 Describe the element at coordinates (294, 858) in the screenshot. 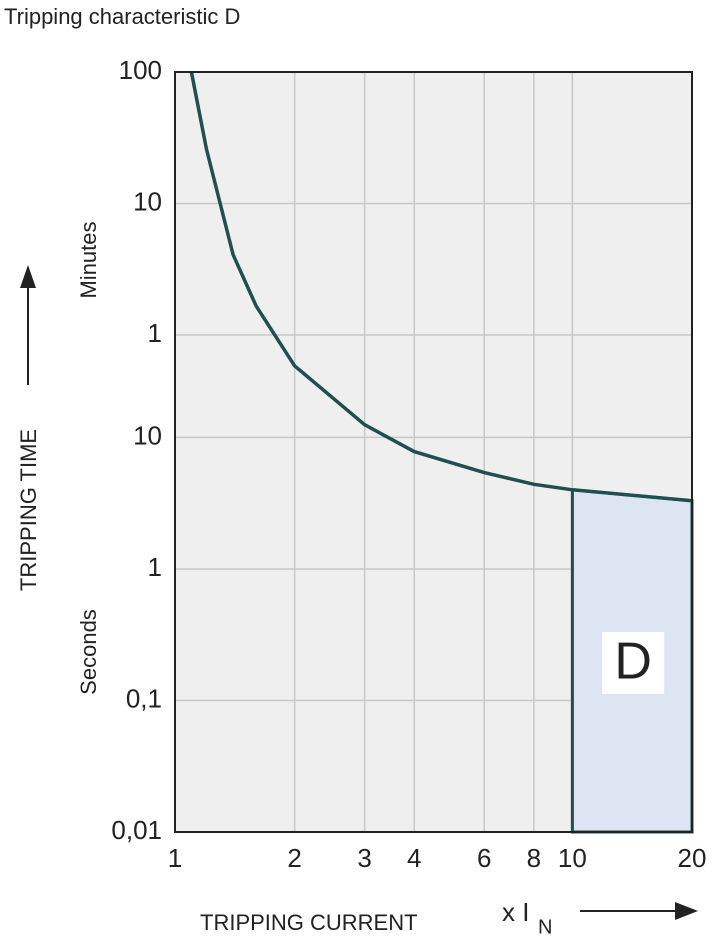

I see `x-tick-label: 2` at that location.